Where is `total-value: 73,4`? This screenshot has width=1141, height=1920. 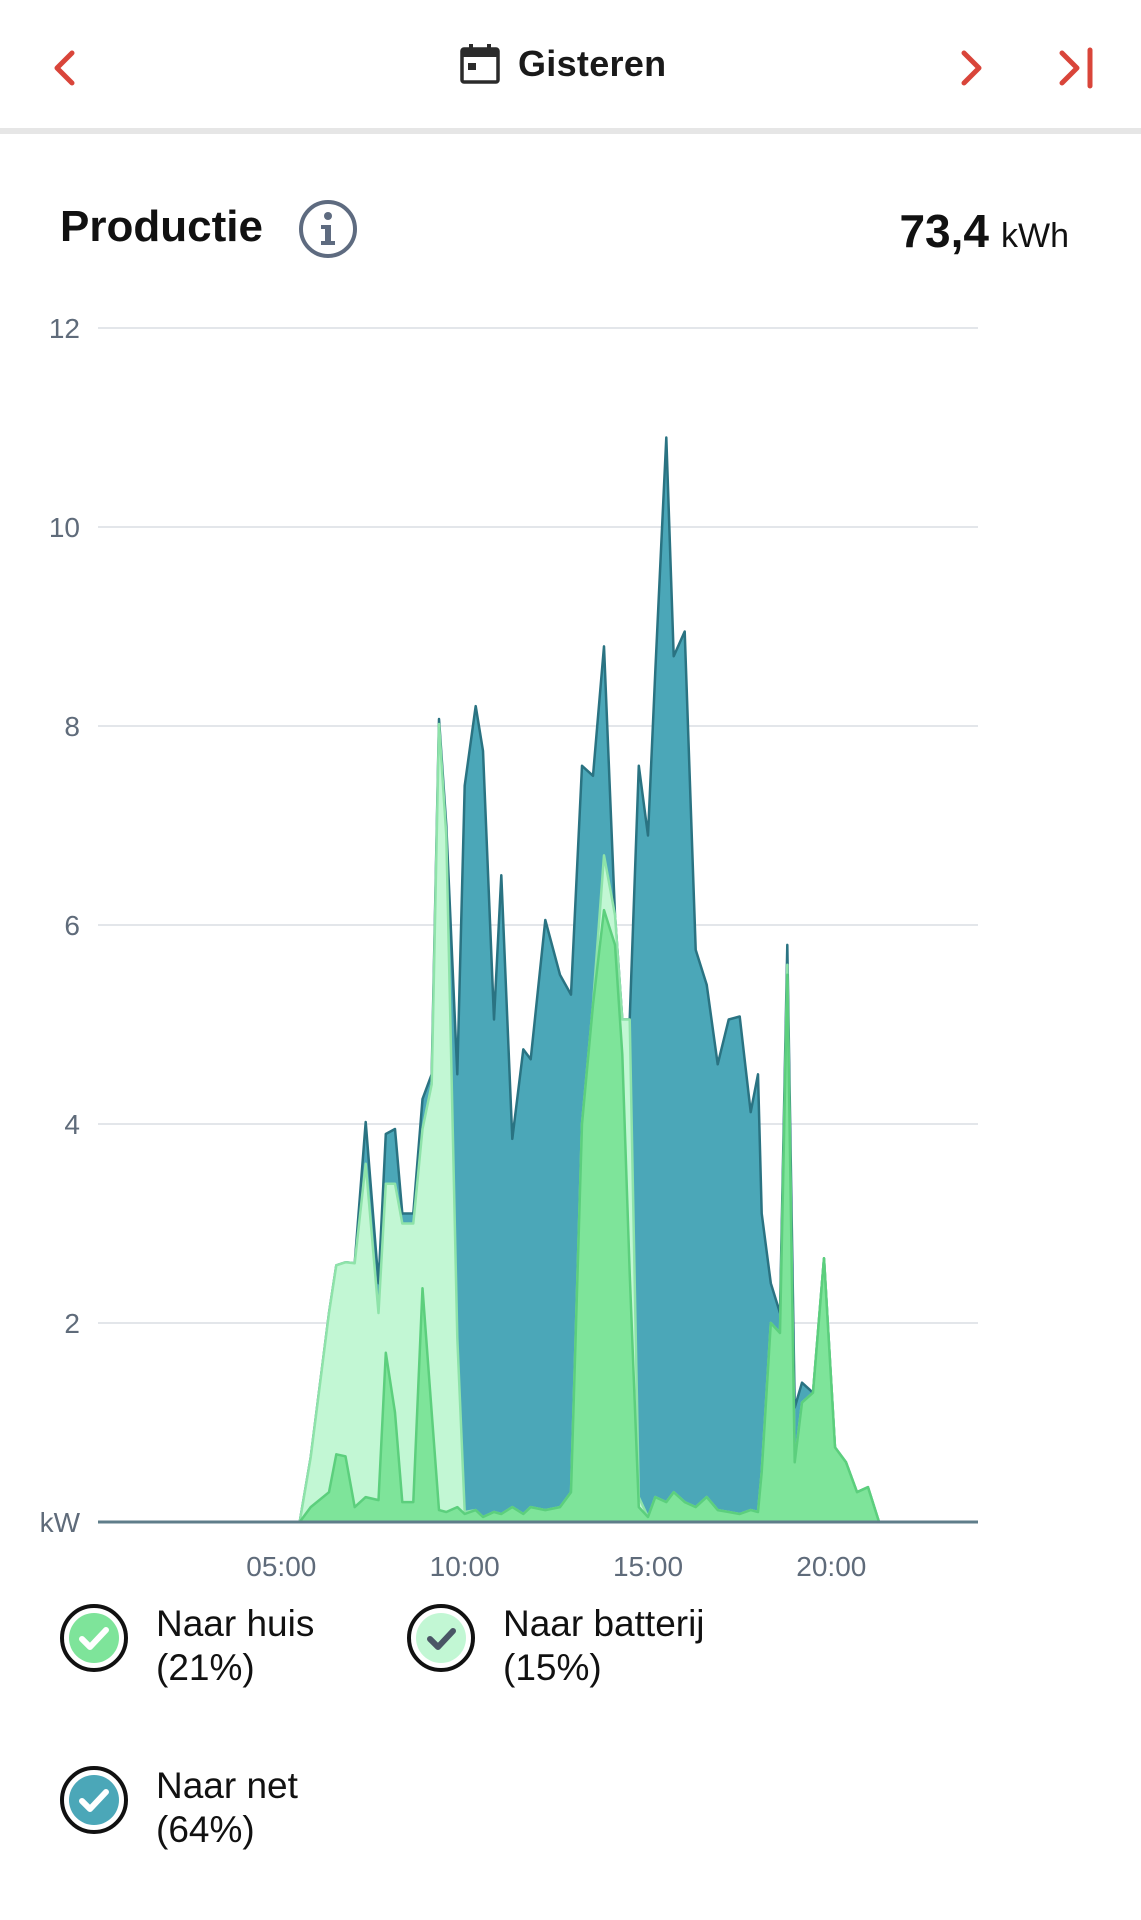 total-value: 73,4 is located at coordinates (944, 231).